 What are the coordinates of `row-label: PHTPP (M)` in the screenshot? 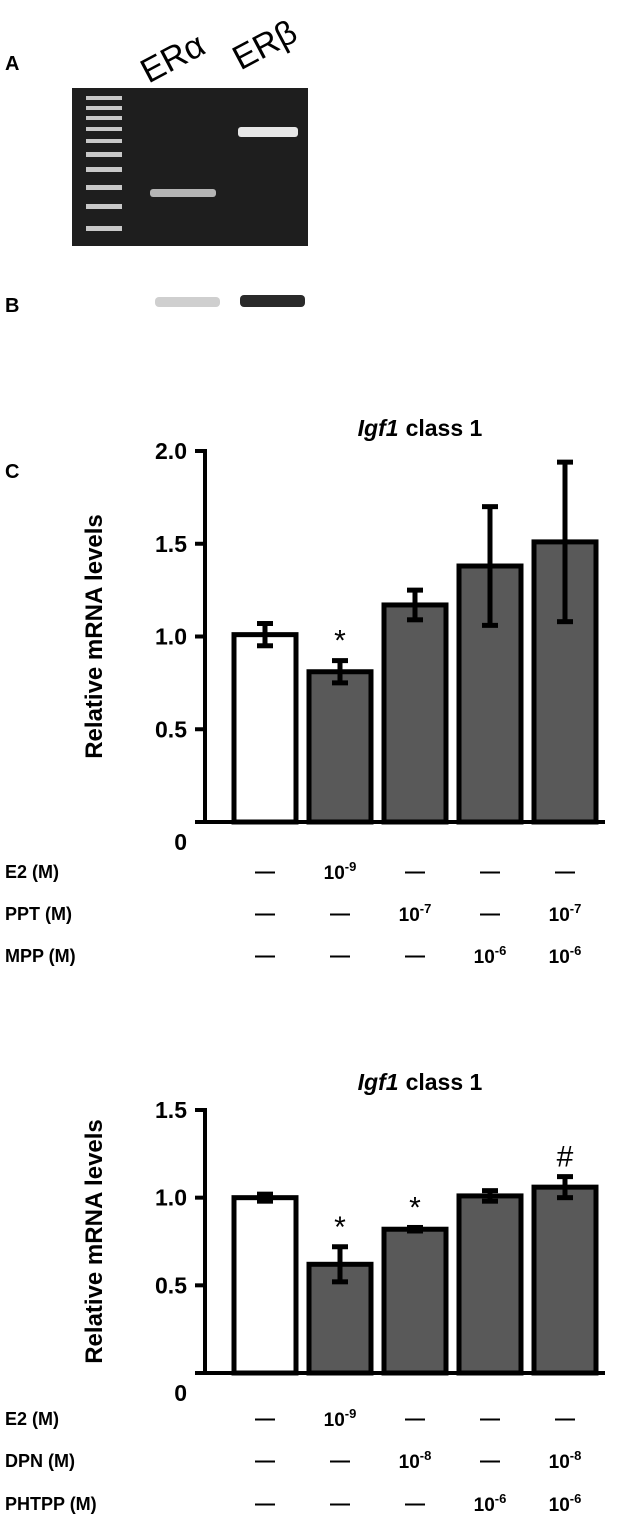 It's located at (51, 1504).